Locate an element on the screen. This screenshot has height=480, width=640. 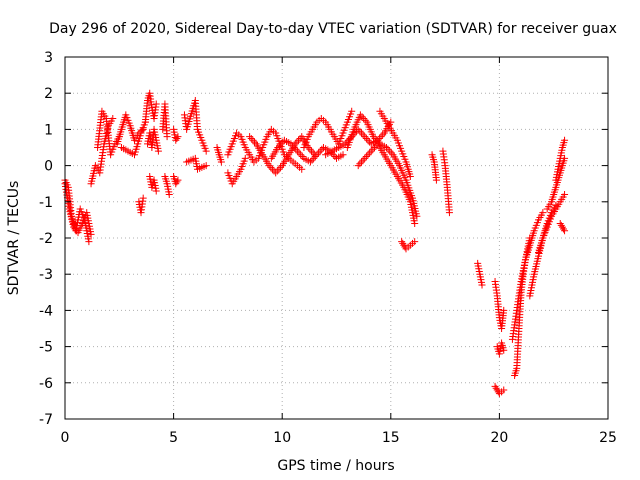
y-tick-label: -4 is located at coordinates (46, 311).